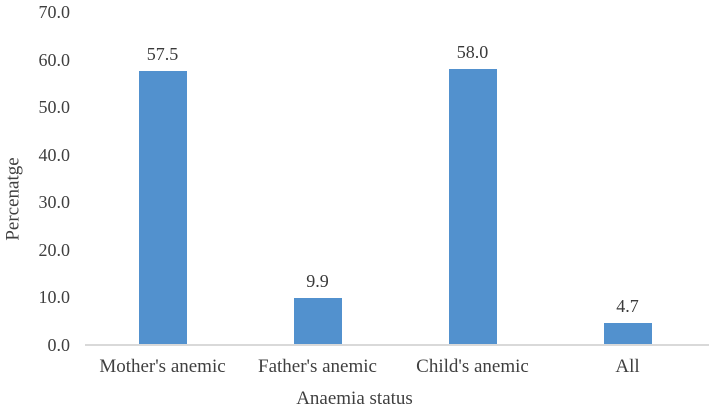 This screenshot has width=709, height=418. What do you see at coordinates (397, 345) in the screenshot?
I see `x-axis-line` at bounding box center [397, 345].